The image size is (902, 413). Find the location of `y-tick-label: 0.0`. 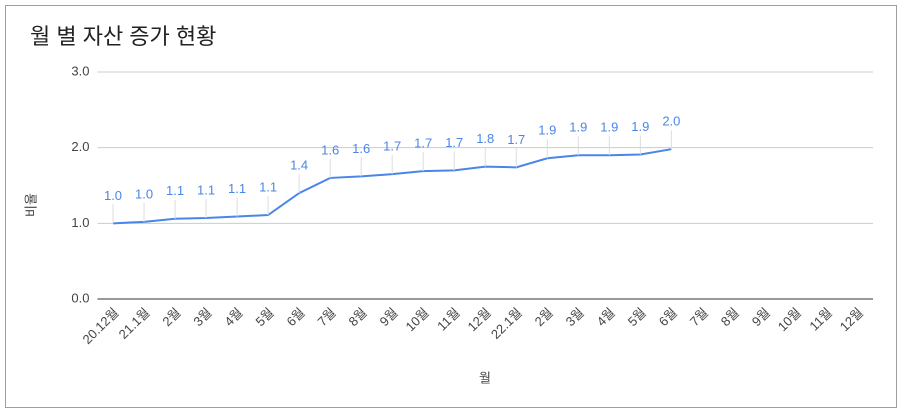

y-tick-label: 0.0 is located at coordinates (80, 297).